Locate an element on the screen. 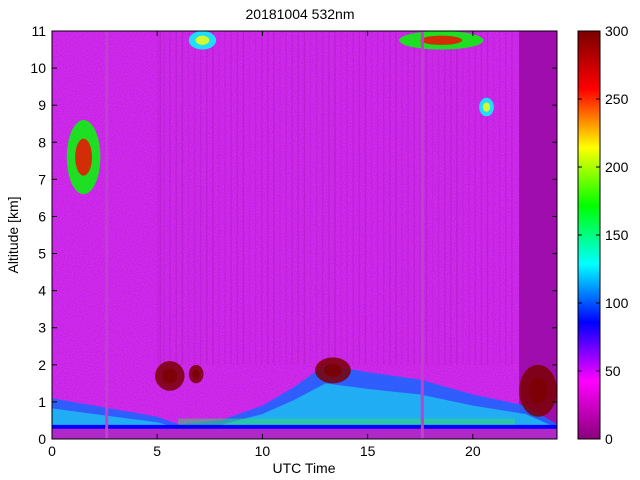  y-tick-label: 7 is located at coordinates (42, 179).